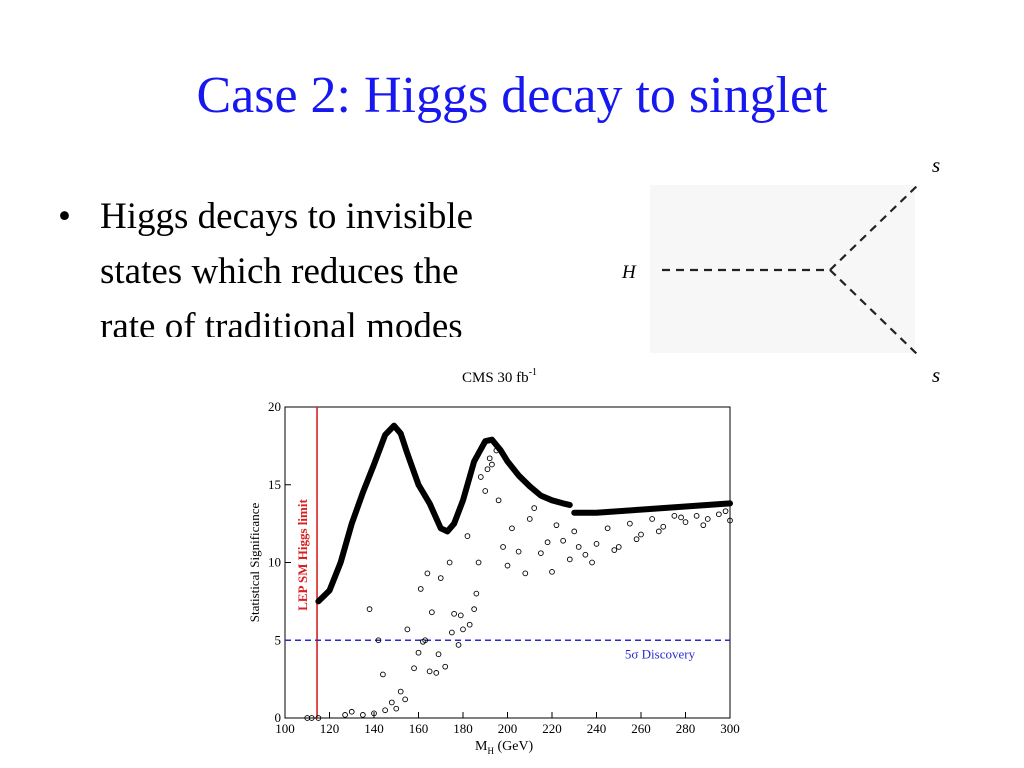 The width and height of the screenshot is (1024, 768). What do you see at coordinates (730, 728) in the screenshot?
I see `x-tick-label: 300` at bounding box center [730, 728].